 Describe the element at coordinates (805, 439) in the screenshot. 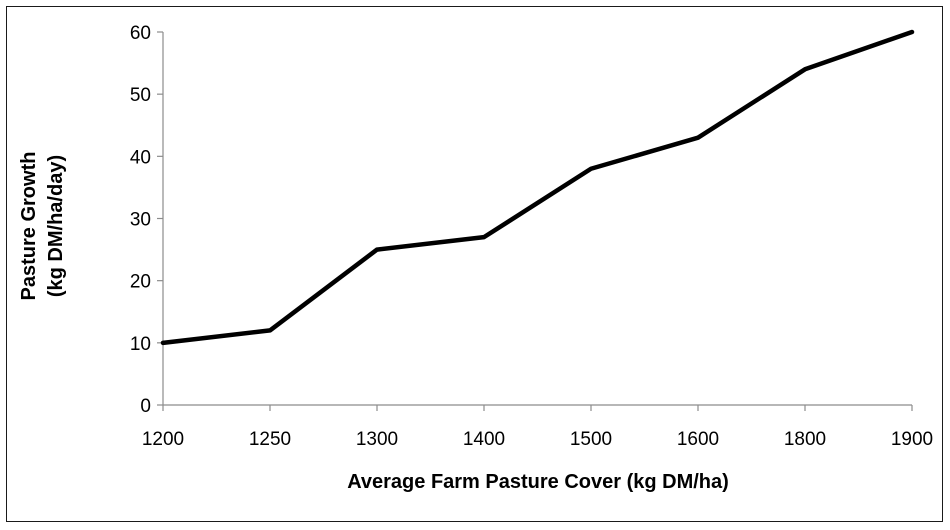

I see `x-tick-label: 1800` at that location.